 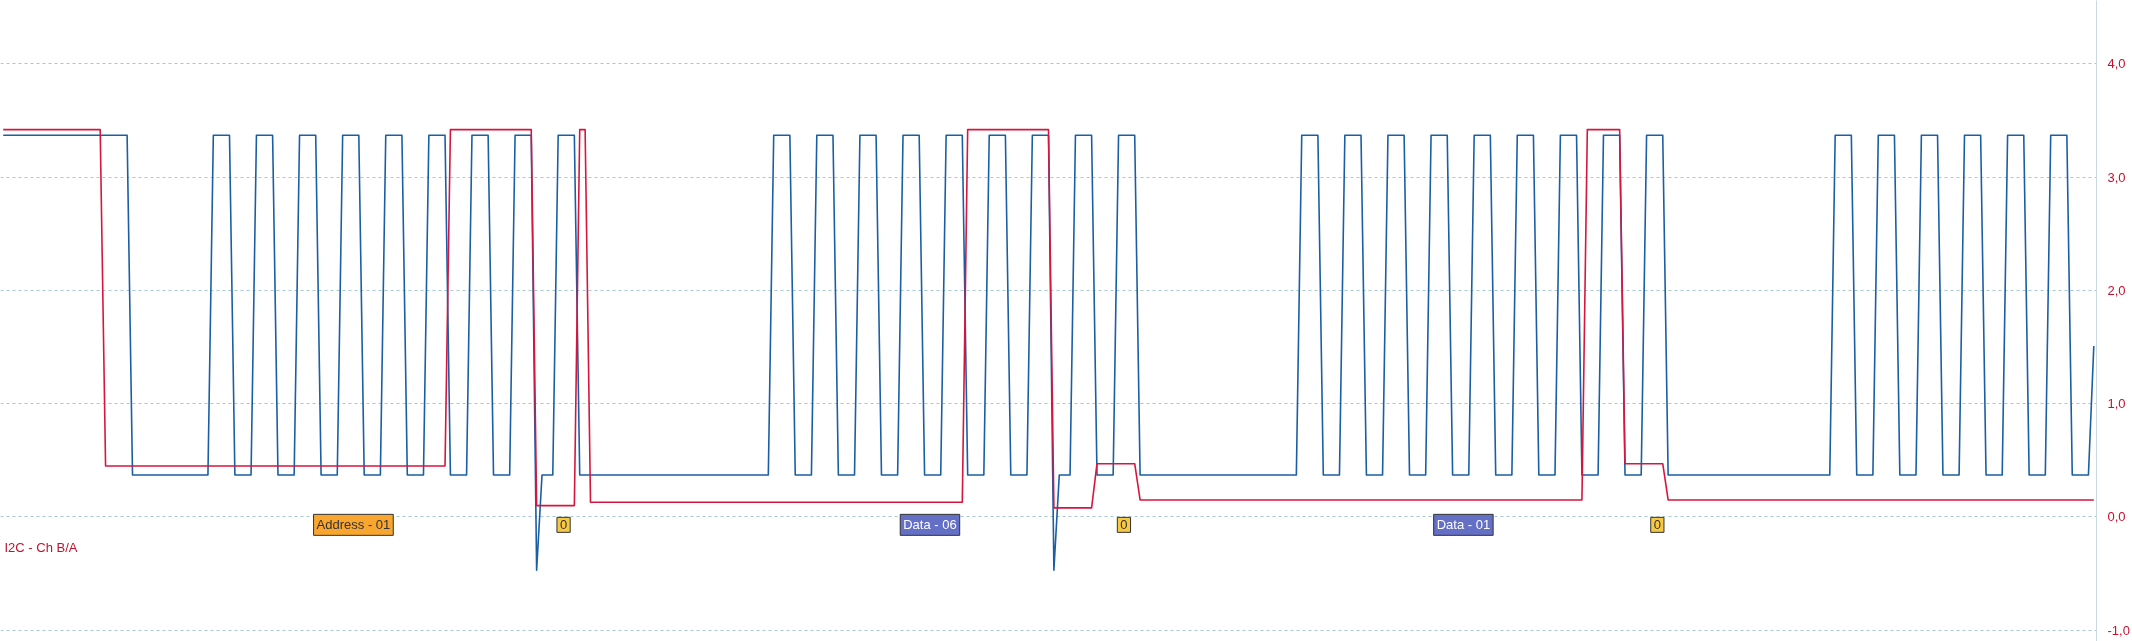 I want to click on y-tick-label: 3,0, so click(x=2116, y=177).